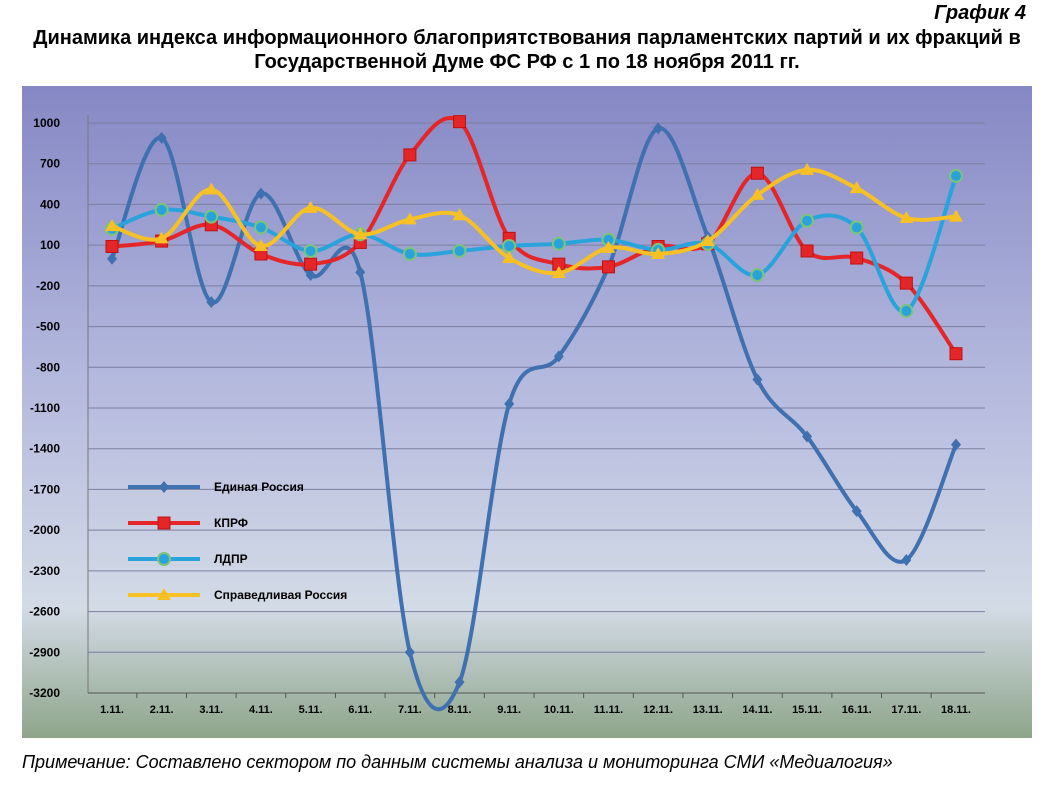 The width and height of the screenshot is (1054, 799). Describe the element at coordinates (48, 327) in the screenshot. I see `y-tick-label: -500` at that location.